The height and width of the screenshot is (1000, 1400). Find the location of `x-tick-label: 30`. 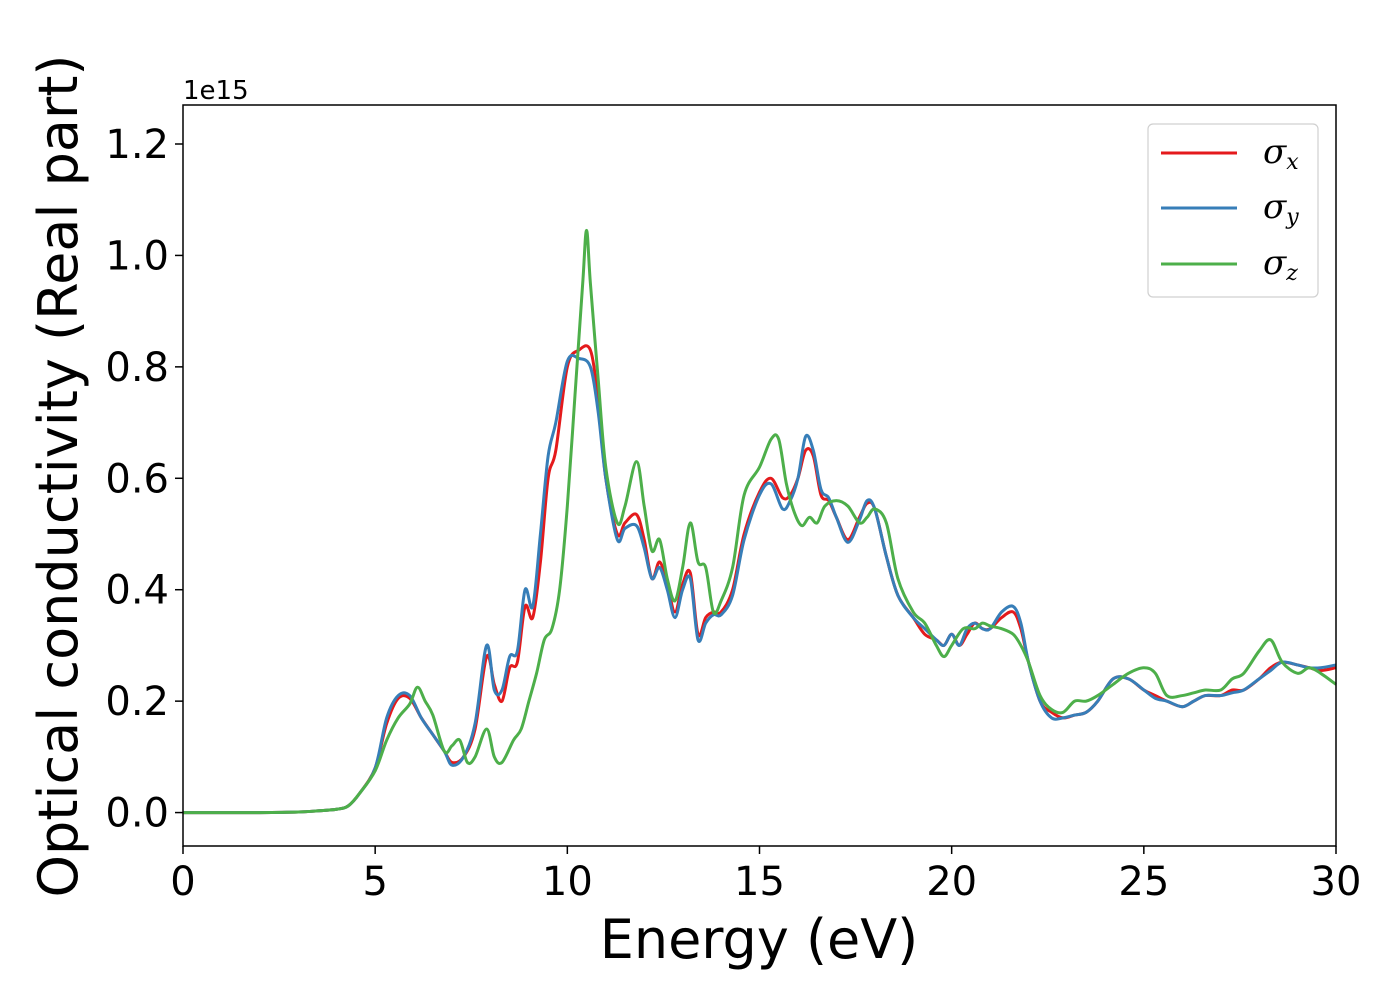

x-tick-label: 30 is located at coordinates (1336, 882).